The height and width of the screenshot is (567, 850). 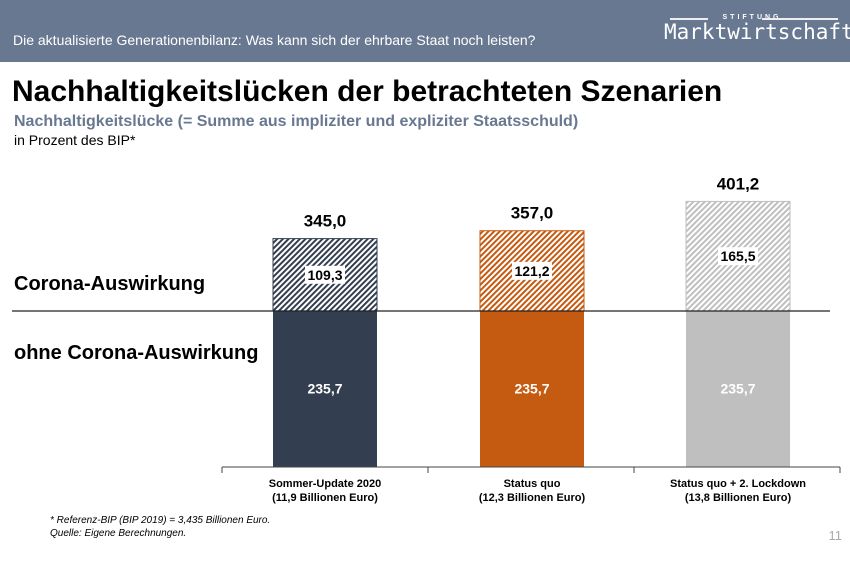 I want to click on label-total: 357,0, so click(x=532, y=213).